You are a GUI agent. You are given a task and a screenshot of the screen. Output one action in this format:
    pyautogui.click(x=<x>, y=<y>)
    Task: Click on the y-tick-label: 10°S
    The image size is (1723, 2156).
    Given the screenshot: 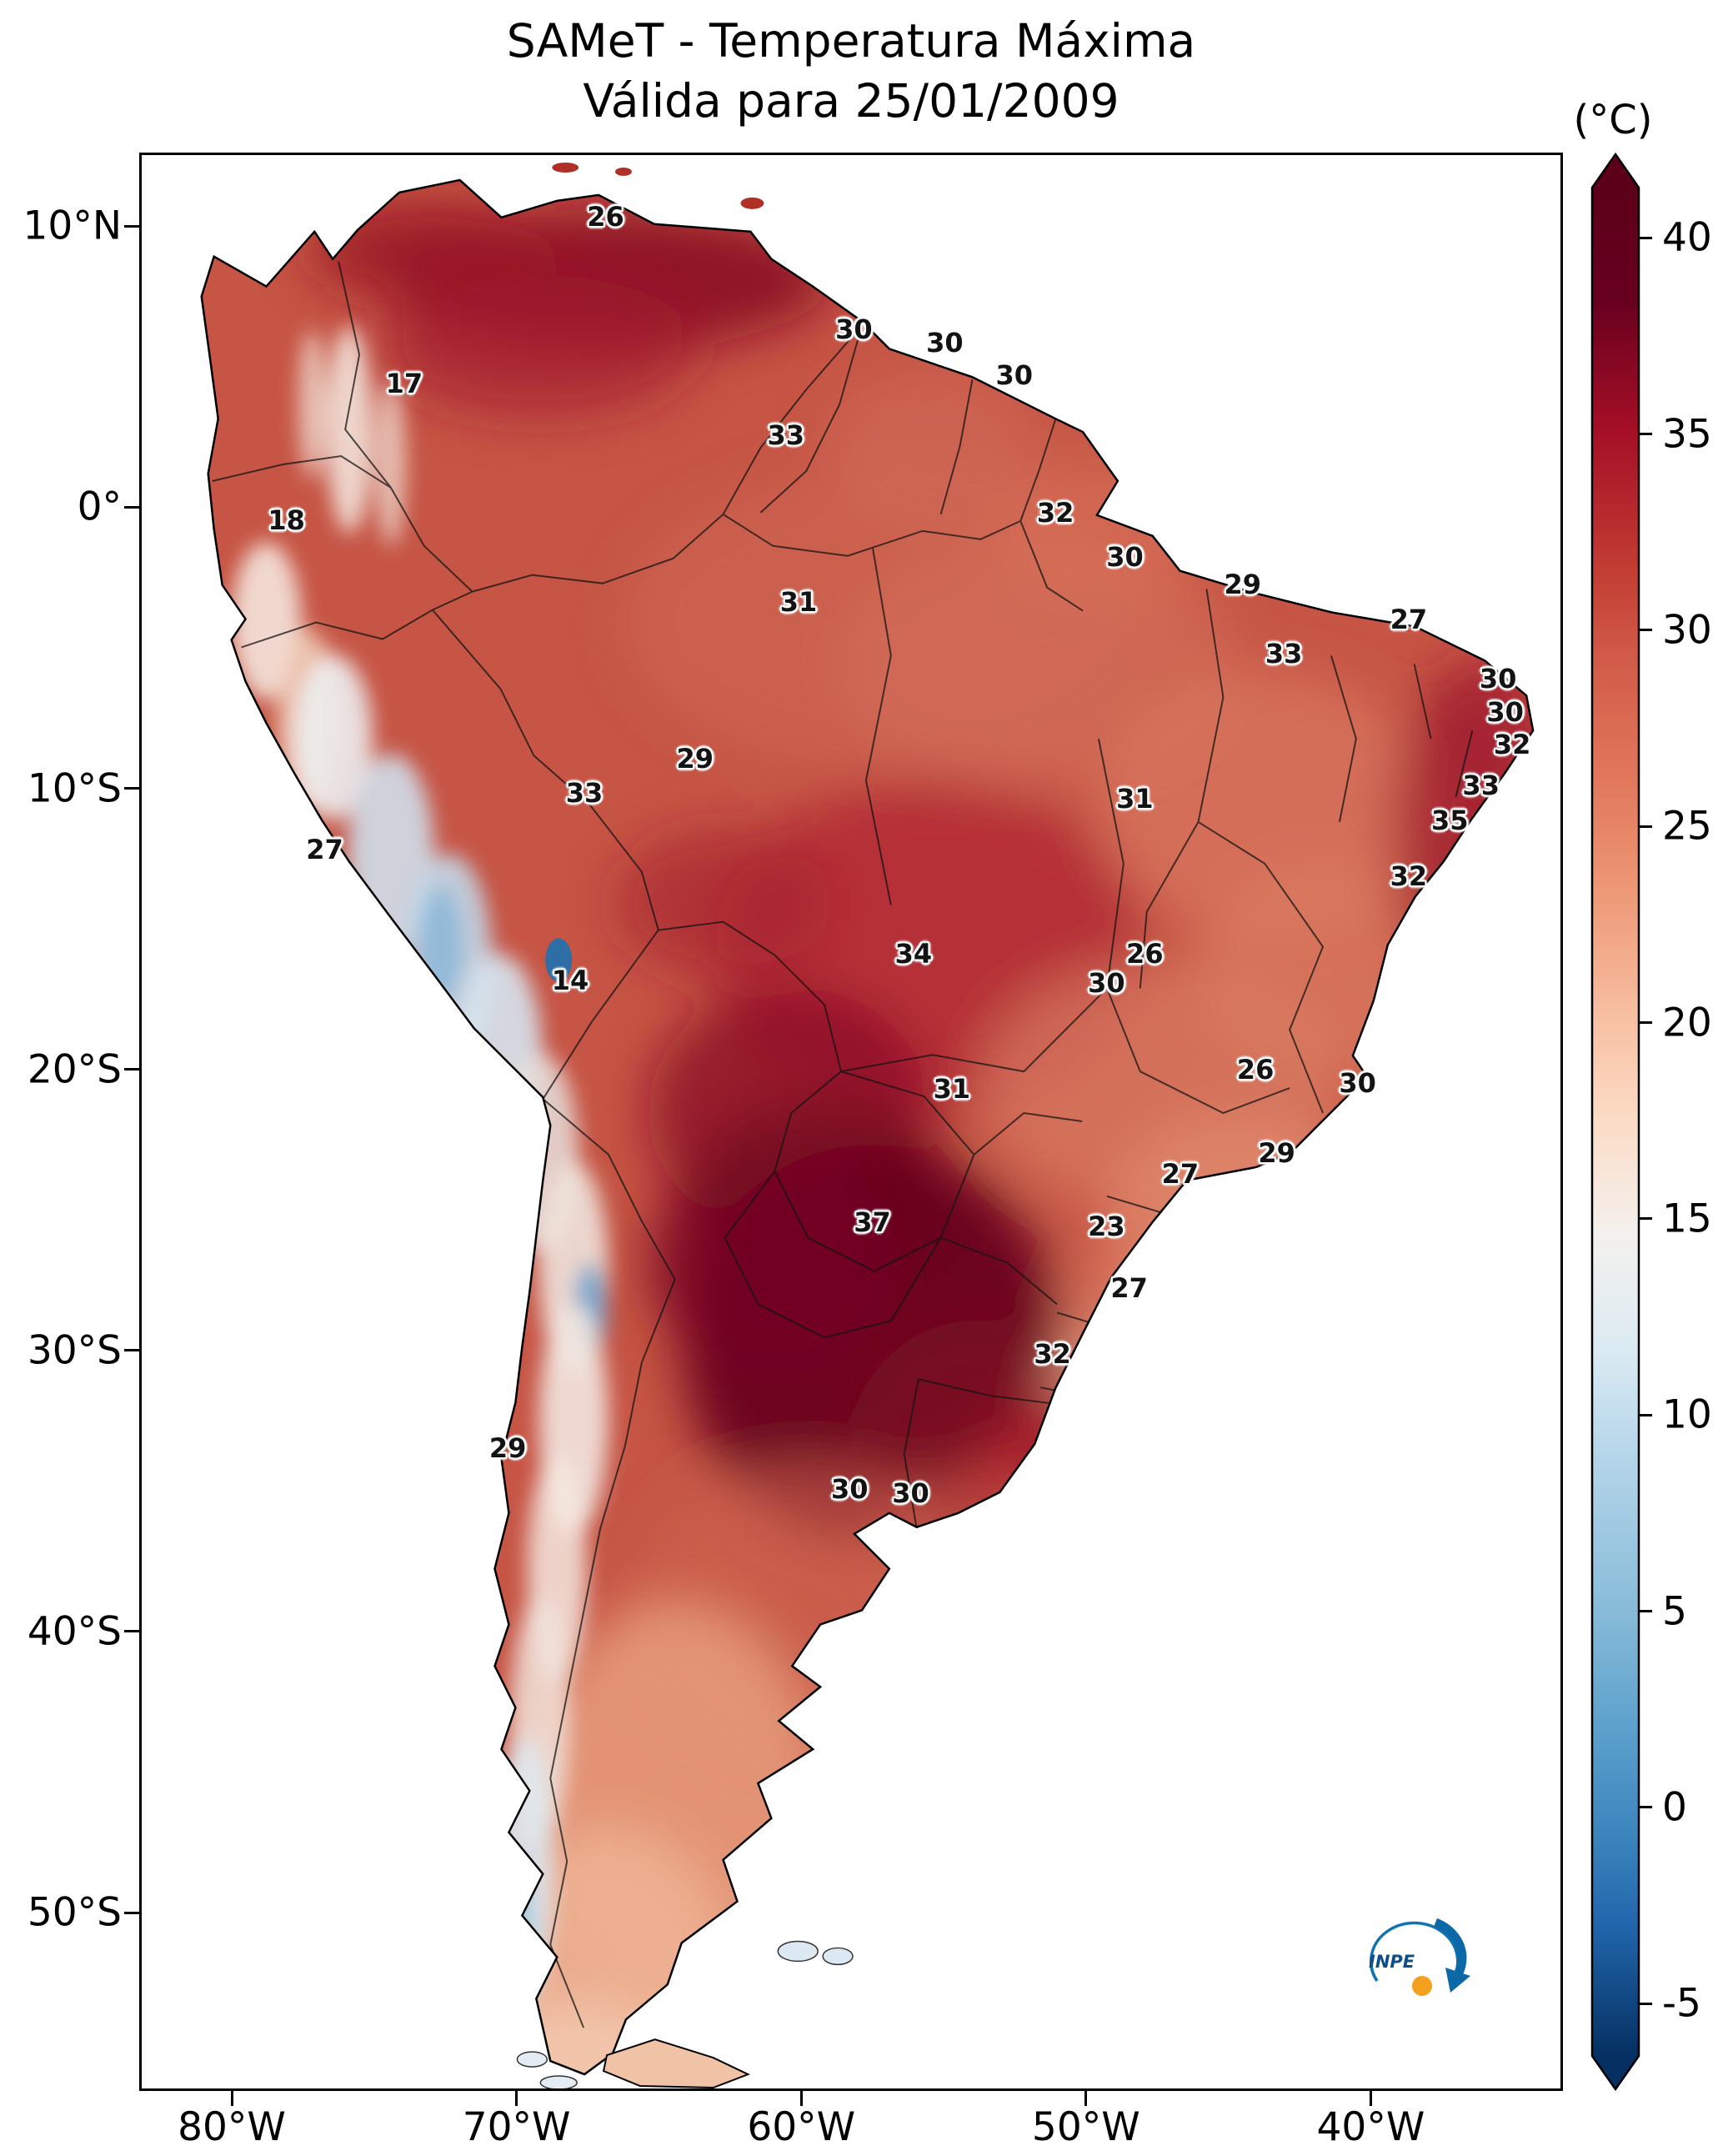 What is the action you would take?
    pyautogui.click(x=74, y=788)
    